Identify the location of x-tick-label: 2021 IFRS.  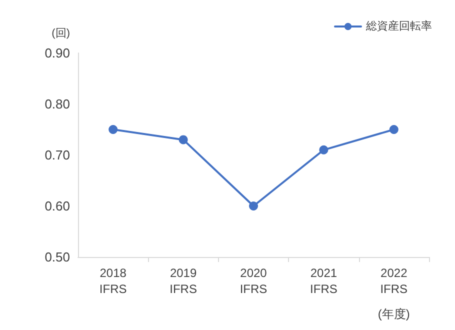
(324, 281).